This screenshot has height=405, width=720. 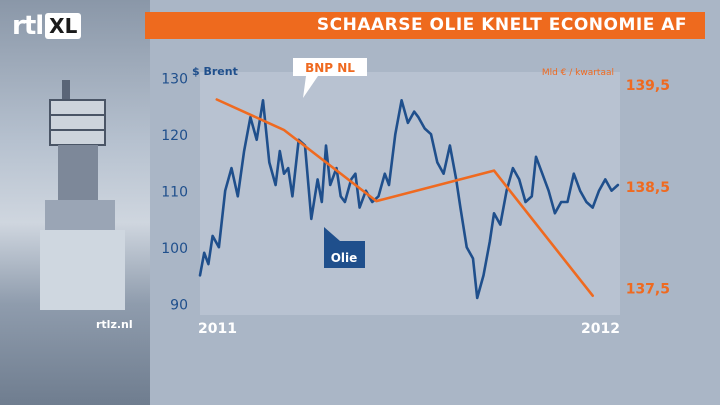 I want to click on logo-rtl: rtl, so click(x=28, y=26).